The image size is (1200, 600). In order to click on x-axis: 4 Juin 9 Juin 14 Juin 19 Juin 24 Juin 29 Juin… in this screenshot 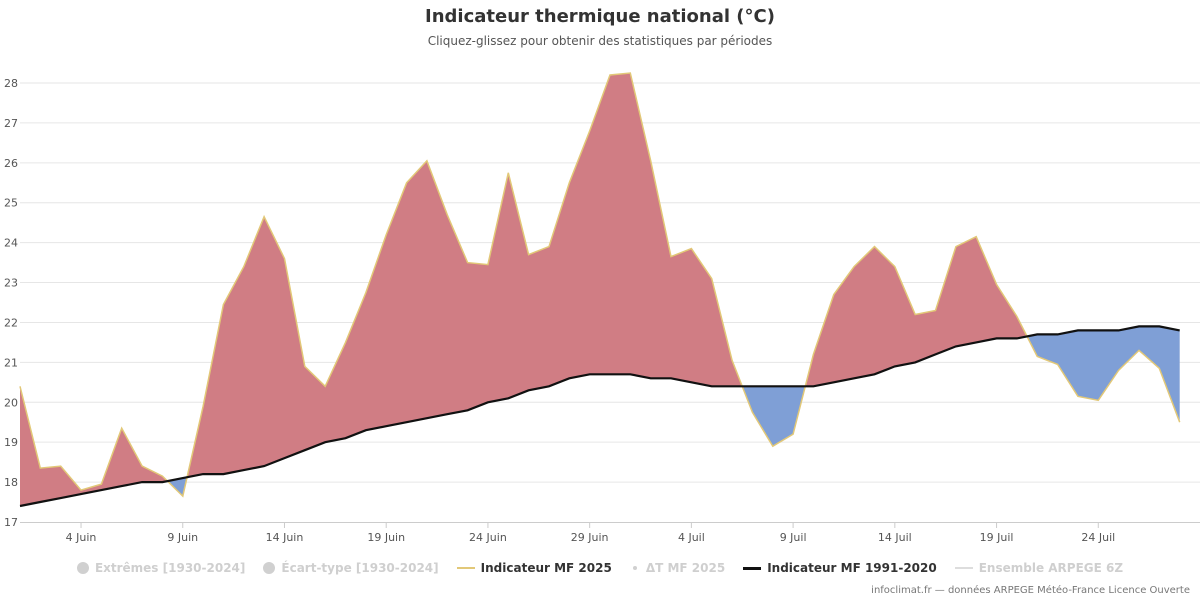, I will do `click(610, 533)`.